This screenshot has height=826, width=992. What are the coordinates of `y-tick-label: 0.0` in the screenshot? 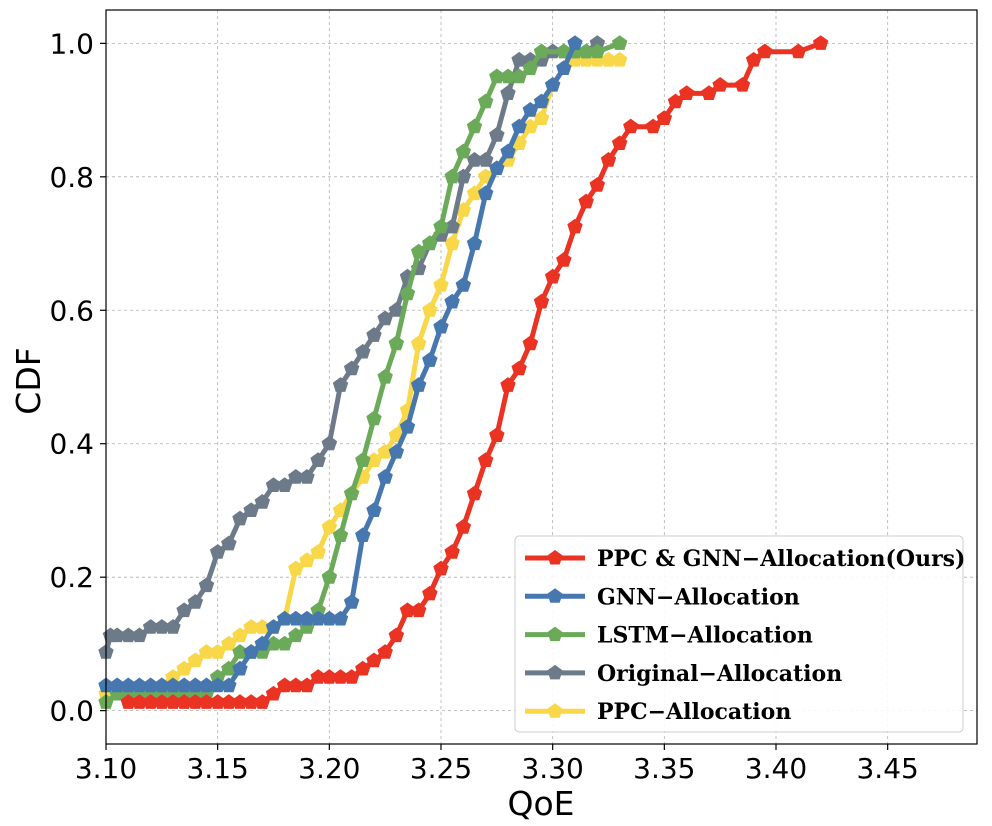 It's located at (71, 711).